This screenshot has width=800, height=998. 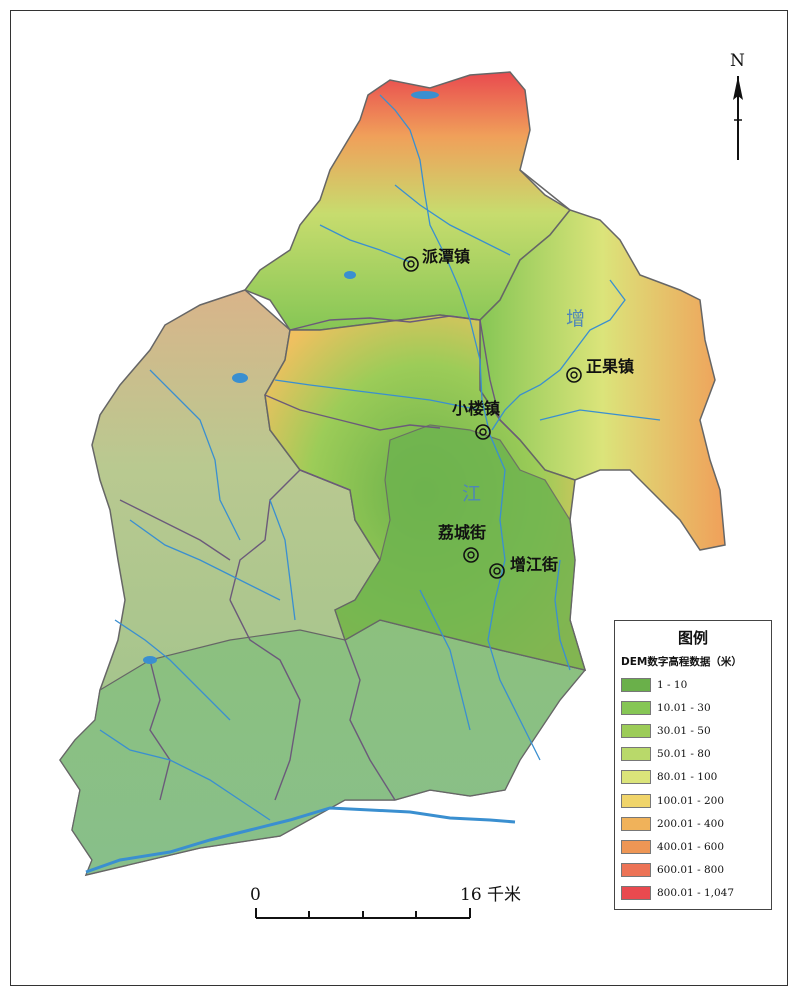 What do you see at coordinates (446, 256) in the screenshot?
I see `town-label: 派潭镇` at bounding box center [446, 256].